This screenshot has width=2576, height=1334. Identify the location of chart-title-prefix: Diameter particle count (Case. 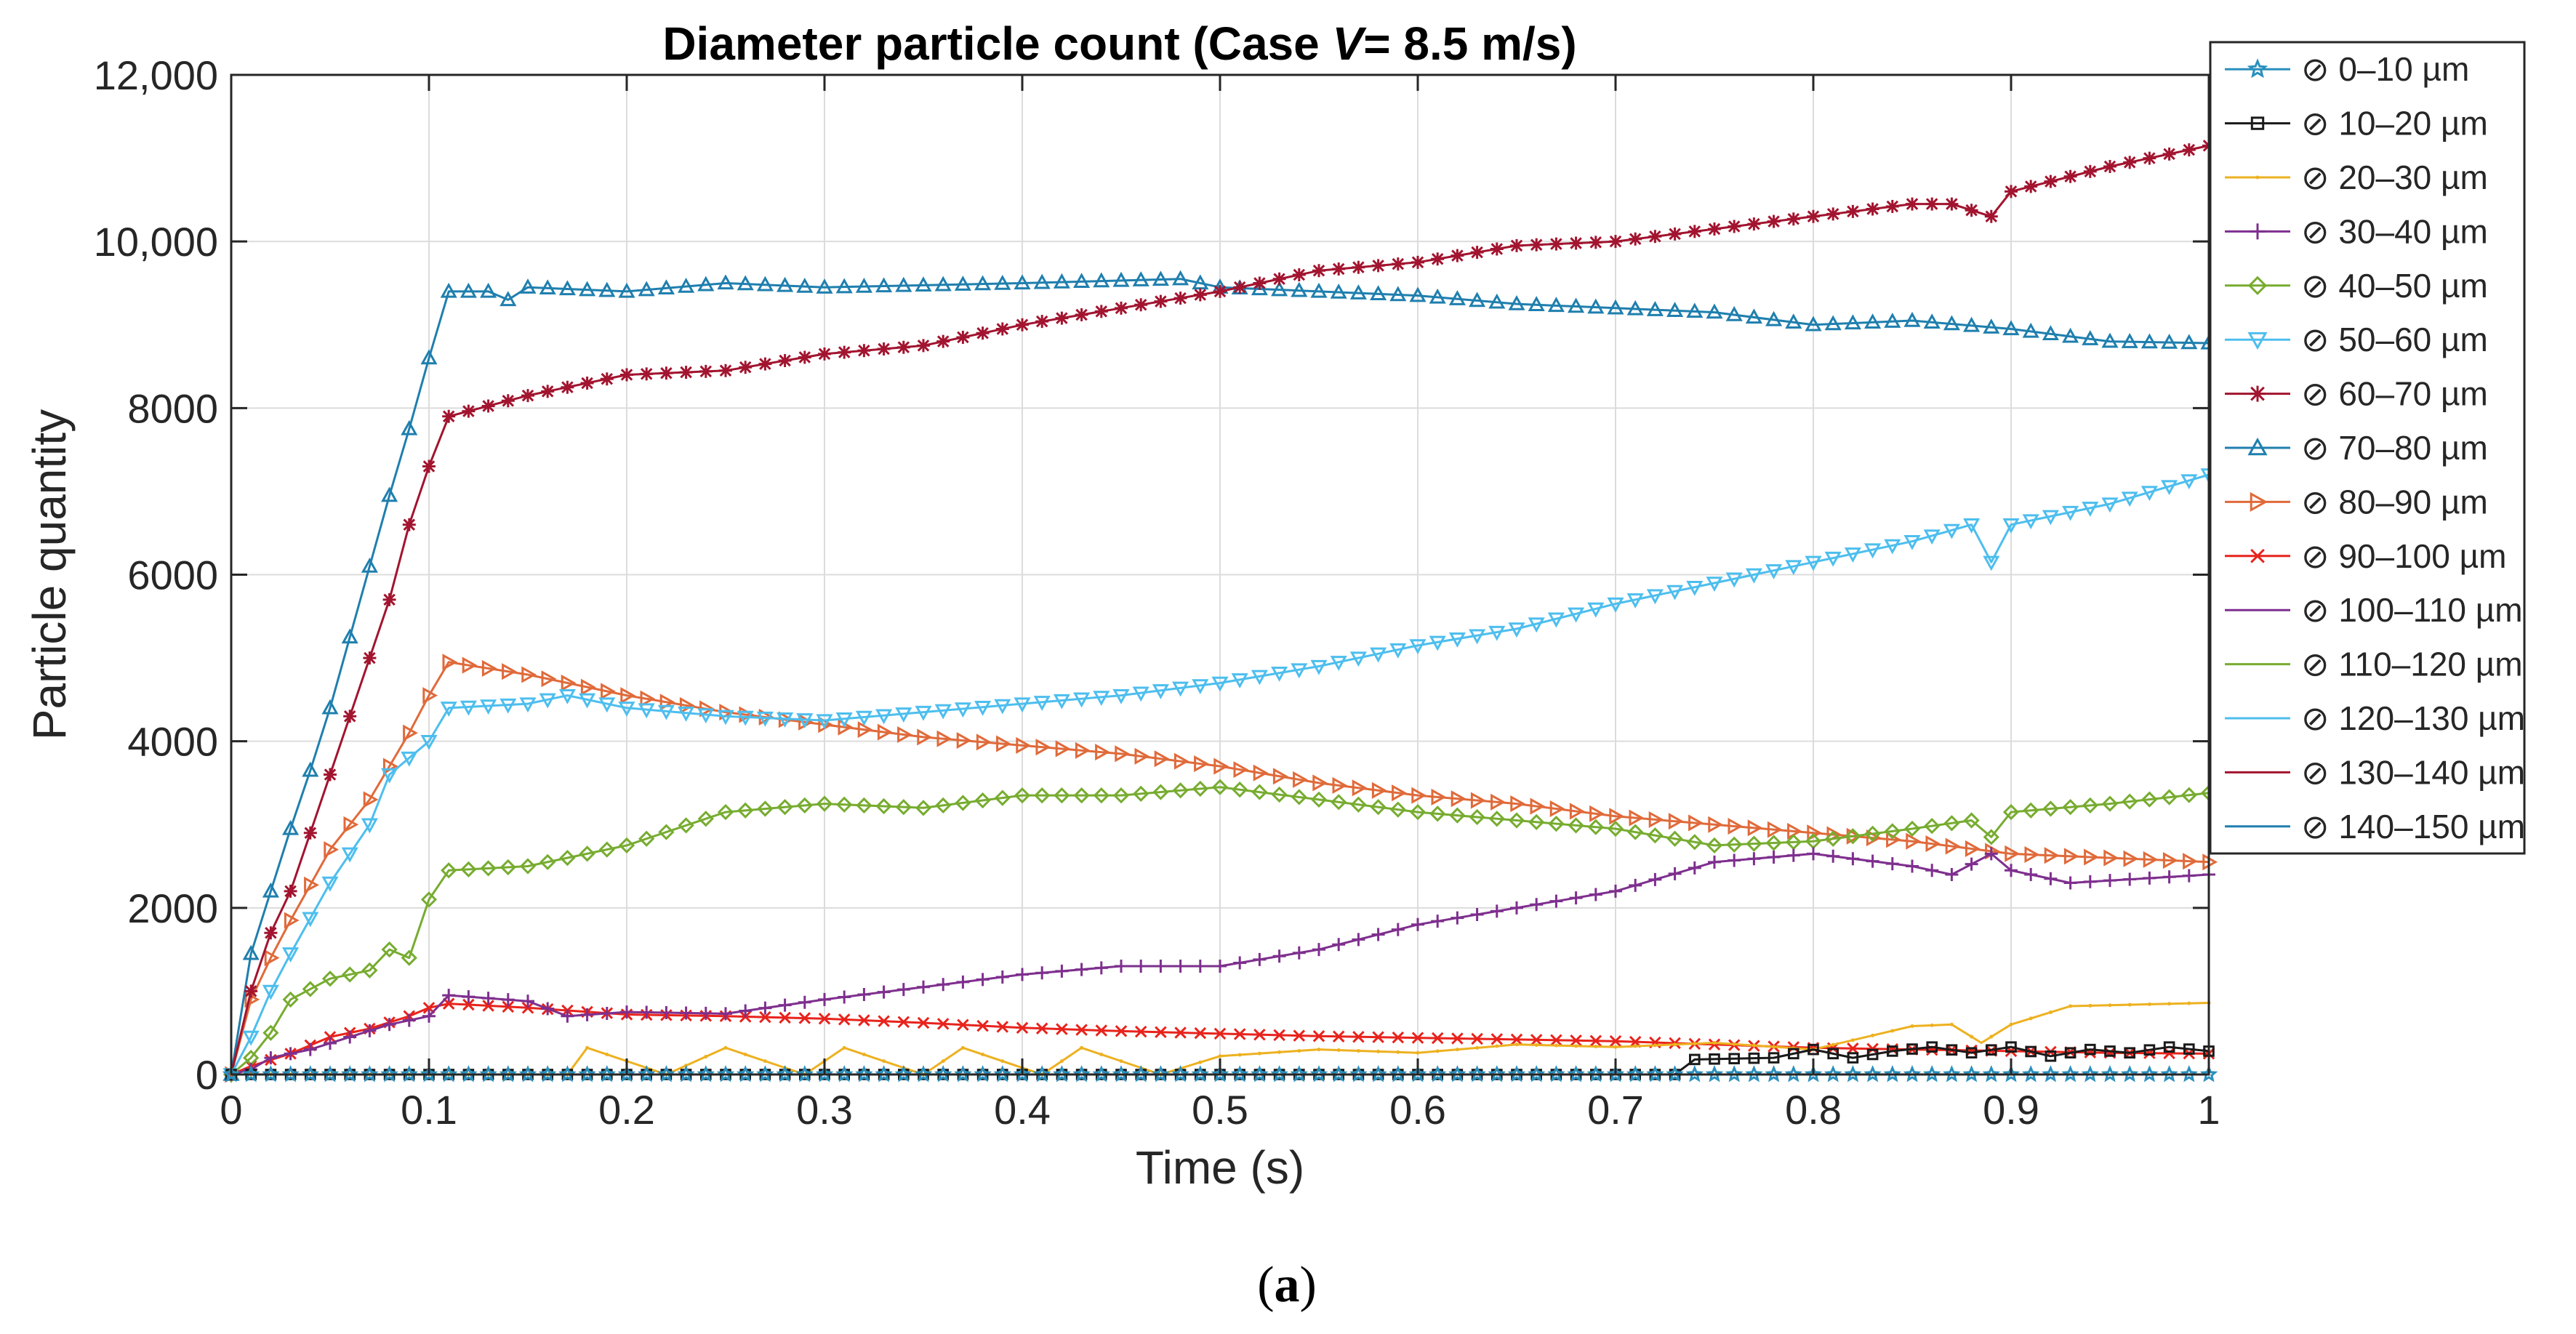
(997, 43).